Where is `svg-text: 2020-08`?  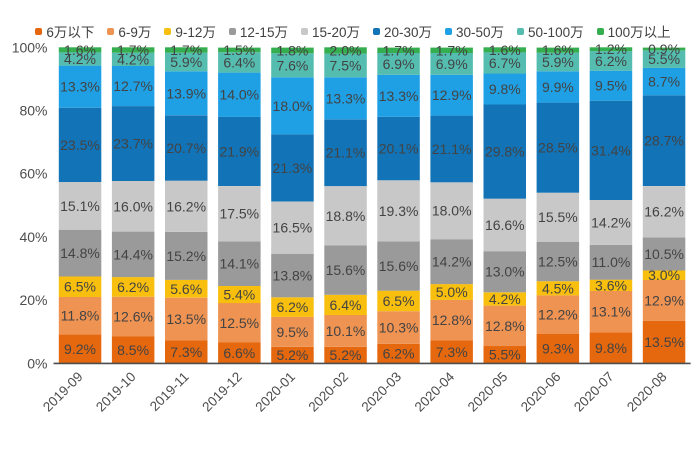
svg-text: 2020-08 is located at coordinates (647, 392).